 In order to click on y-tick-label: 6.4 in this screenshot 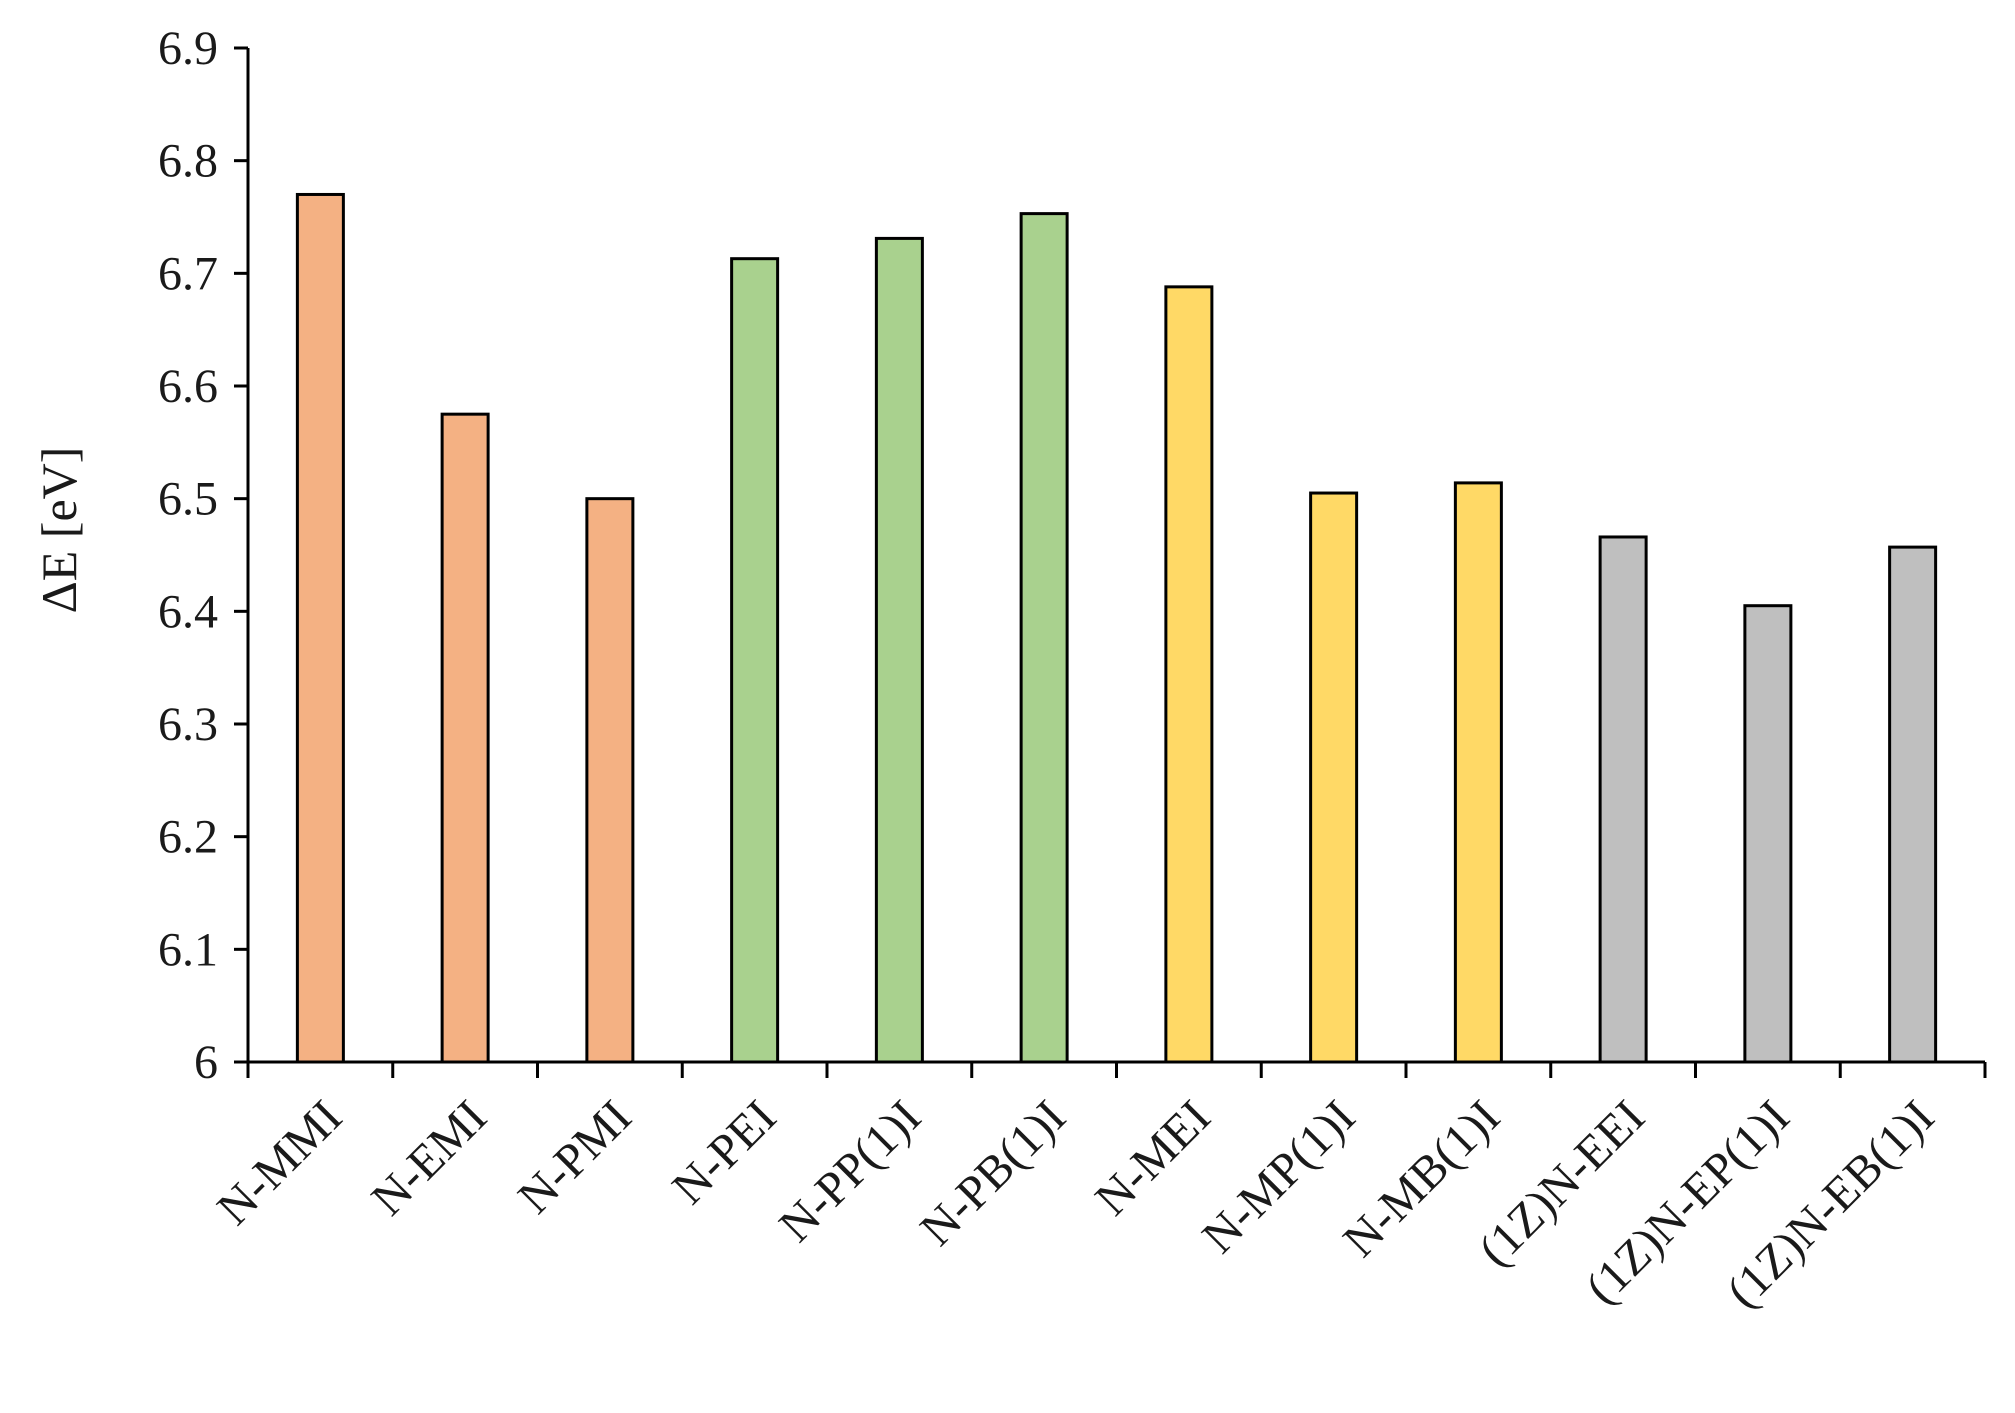, I will do `click(188, 611)`.